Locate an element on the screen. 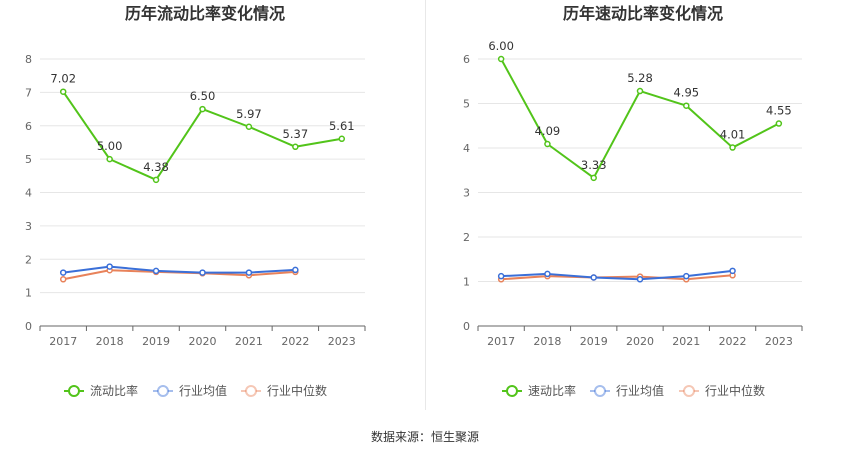 The height and width of the screenshot is (459, 850). data-label: 5.97 is located at coordinates (249, 114).